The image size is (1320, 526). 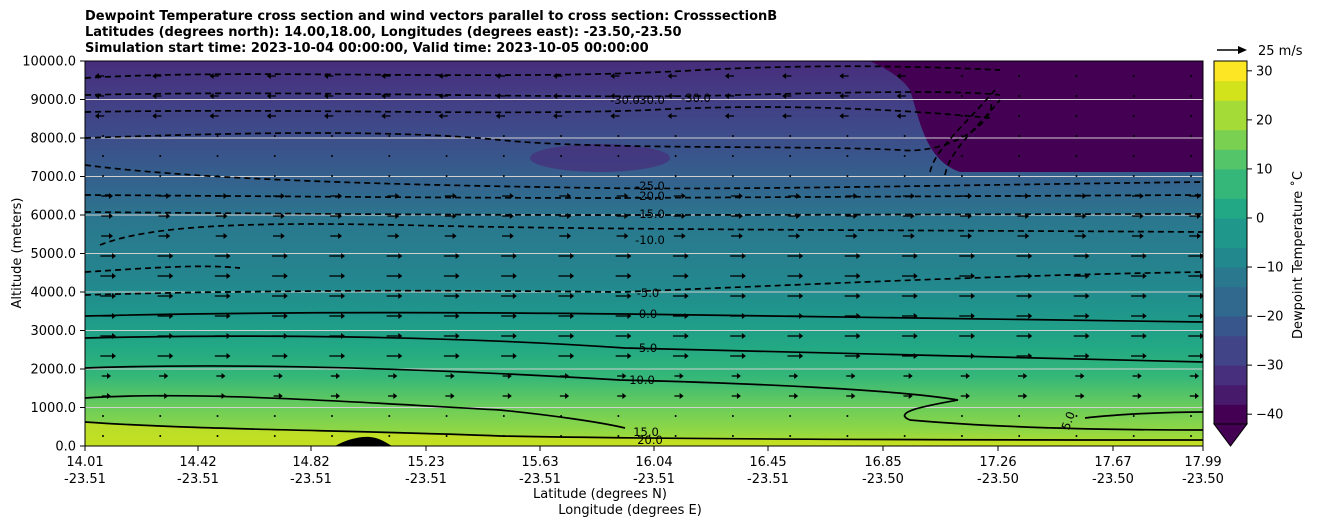 What do you see at coordinates (648, 293) in the screenshot?
I see `contour-label: -5.0` at bounding box center [648, 293].